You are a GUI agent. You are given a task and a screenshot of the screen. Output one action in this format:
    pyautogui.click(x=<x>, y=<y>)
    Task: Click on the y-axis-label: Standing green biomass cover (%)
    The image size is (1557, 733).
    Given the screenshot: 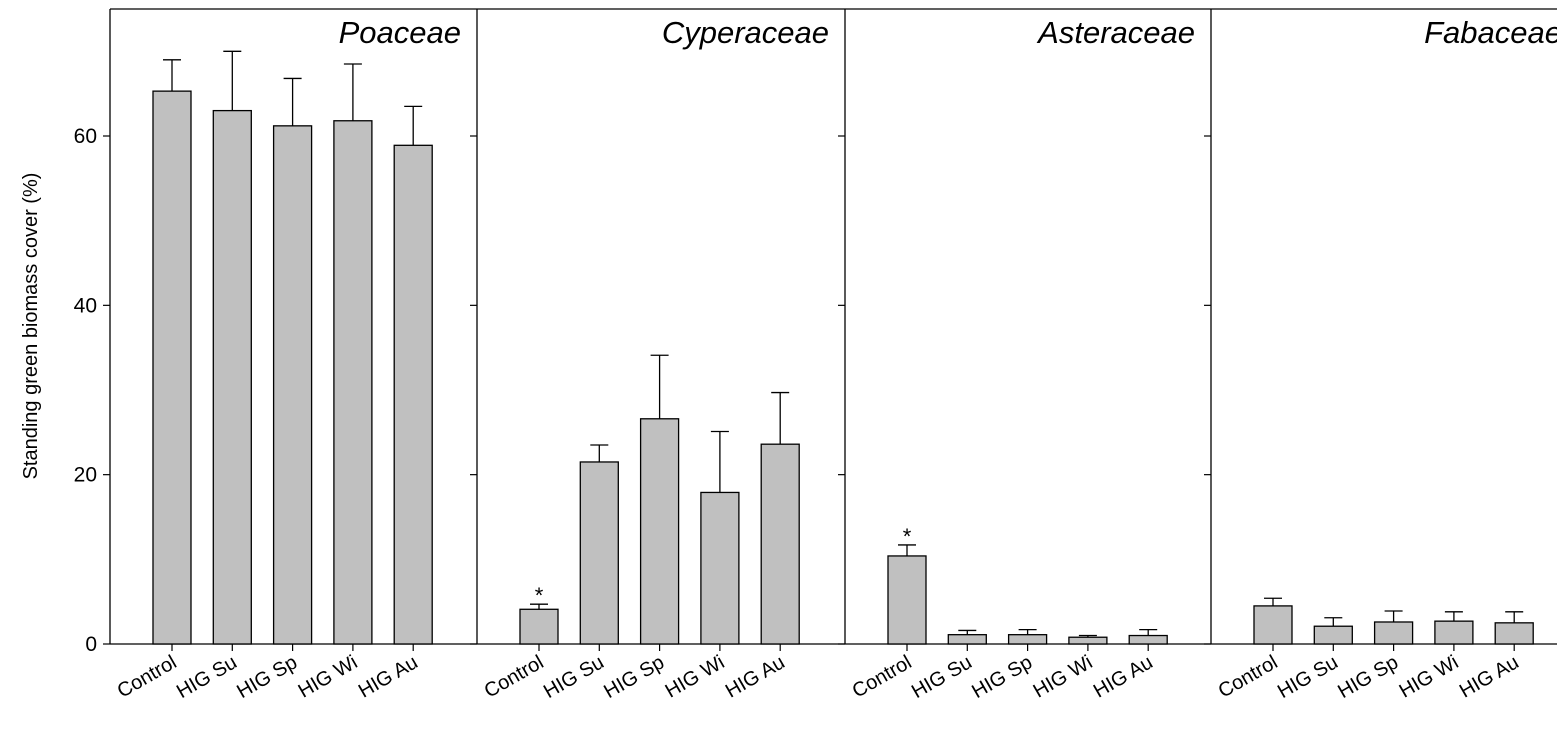 What is the action you would take?
    pyautogui.click(x=31, y=326)
    